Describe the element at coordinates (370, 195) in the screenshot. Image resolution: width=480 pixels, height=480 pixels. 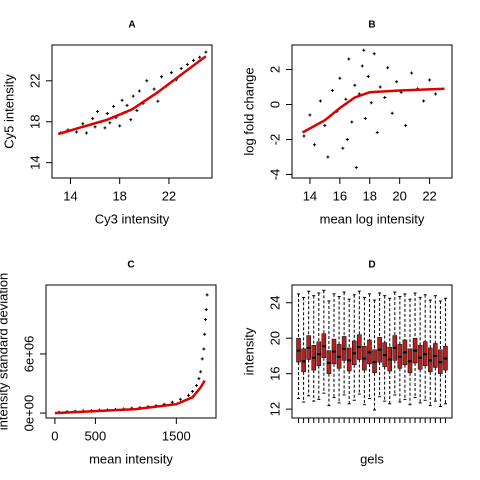
I see `x-tick-label: 18` at that location.